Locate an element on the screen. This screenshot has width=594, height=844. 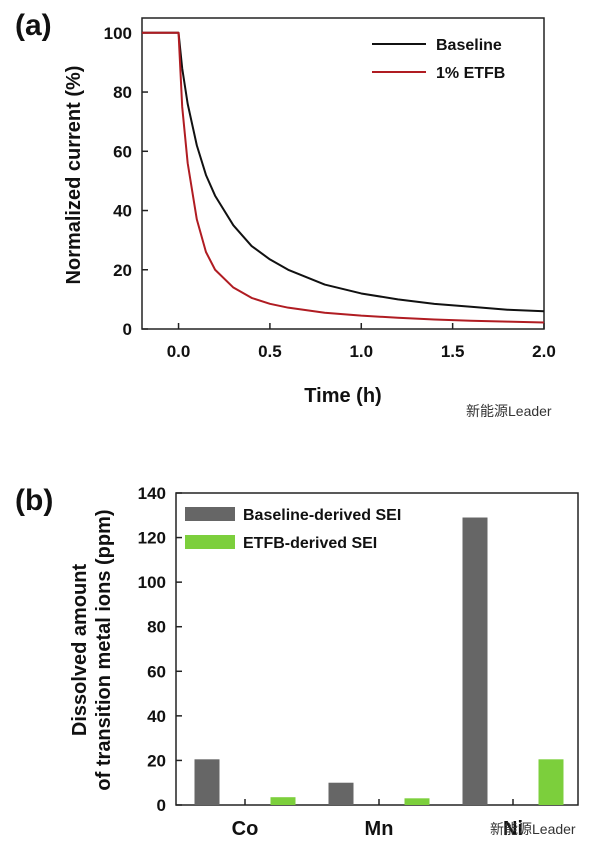
bar-mn-etfb-sei is located at coordinates (417, 801).